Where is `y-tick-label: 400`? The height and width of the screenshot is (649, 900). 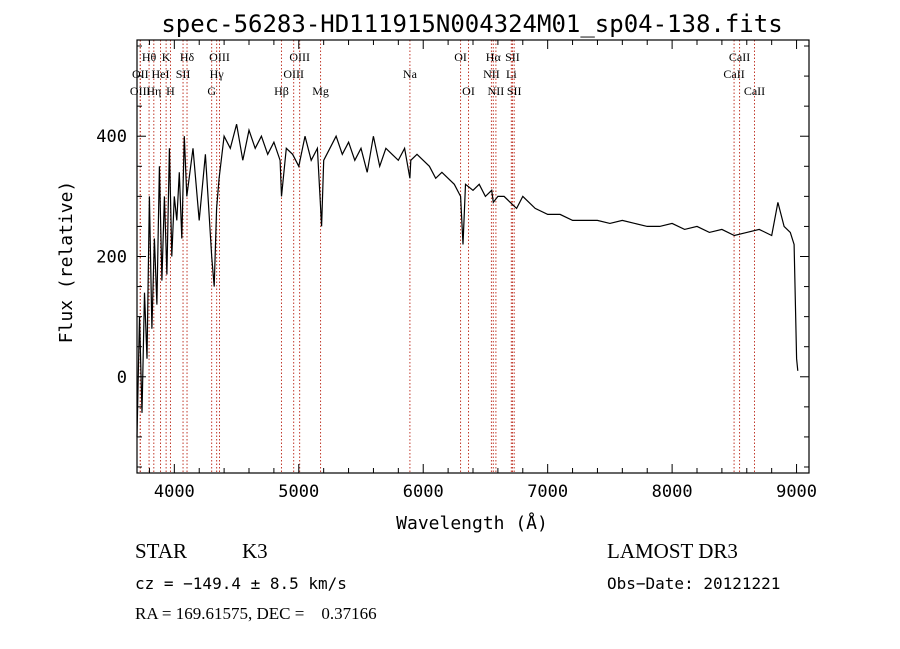 y-tick-label: 400 is located at coordinates (111, 137).